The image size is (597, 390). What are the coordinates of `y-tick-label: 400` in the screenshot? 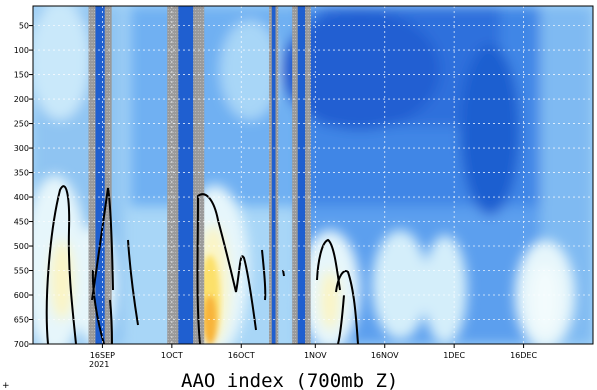 It's located at (21, 197).